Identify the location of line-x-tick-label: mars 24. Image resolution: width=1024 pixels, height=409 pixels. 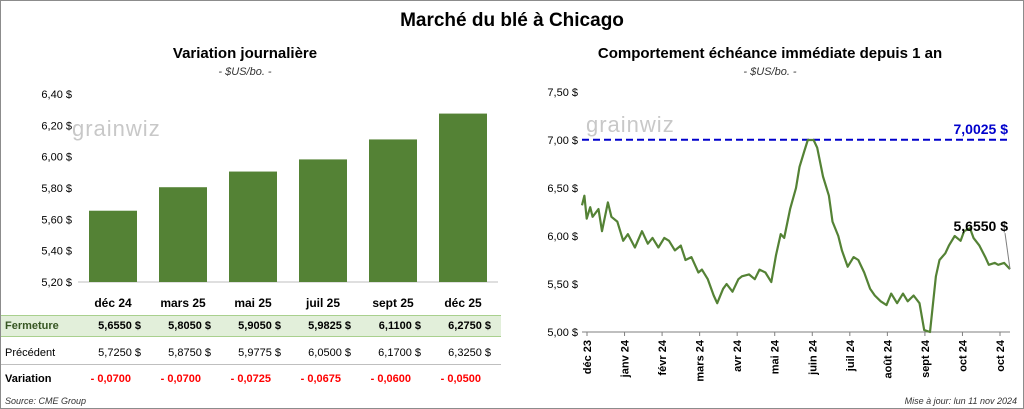
(701, 360).